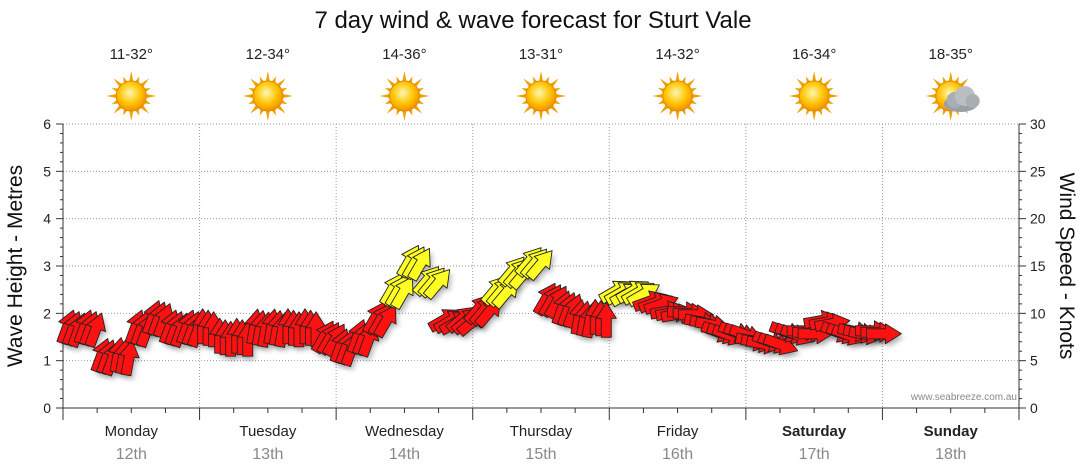  I want to click on daily-weather-icons, so click(543, 96).